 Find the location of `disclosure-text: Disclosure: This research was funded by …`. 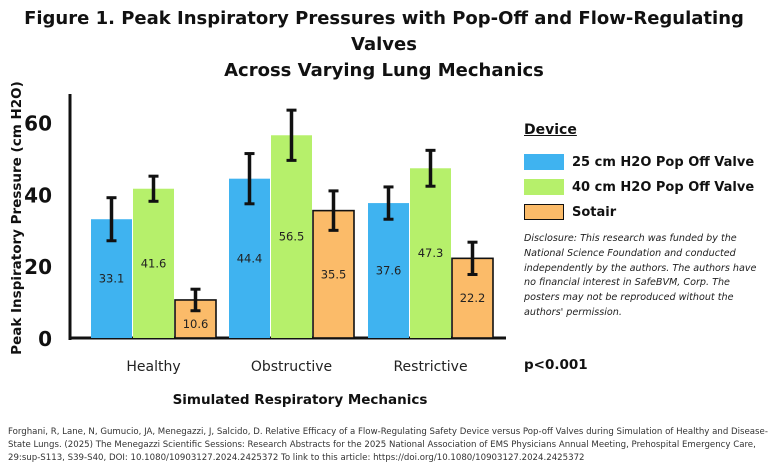

disclosure-text: Disclosure: This research was funded by … is located at coordinates (640, 275).